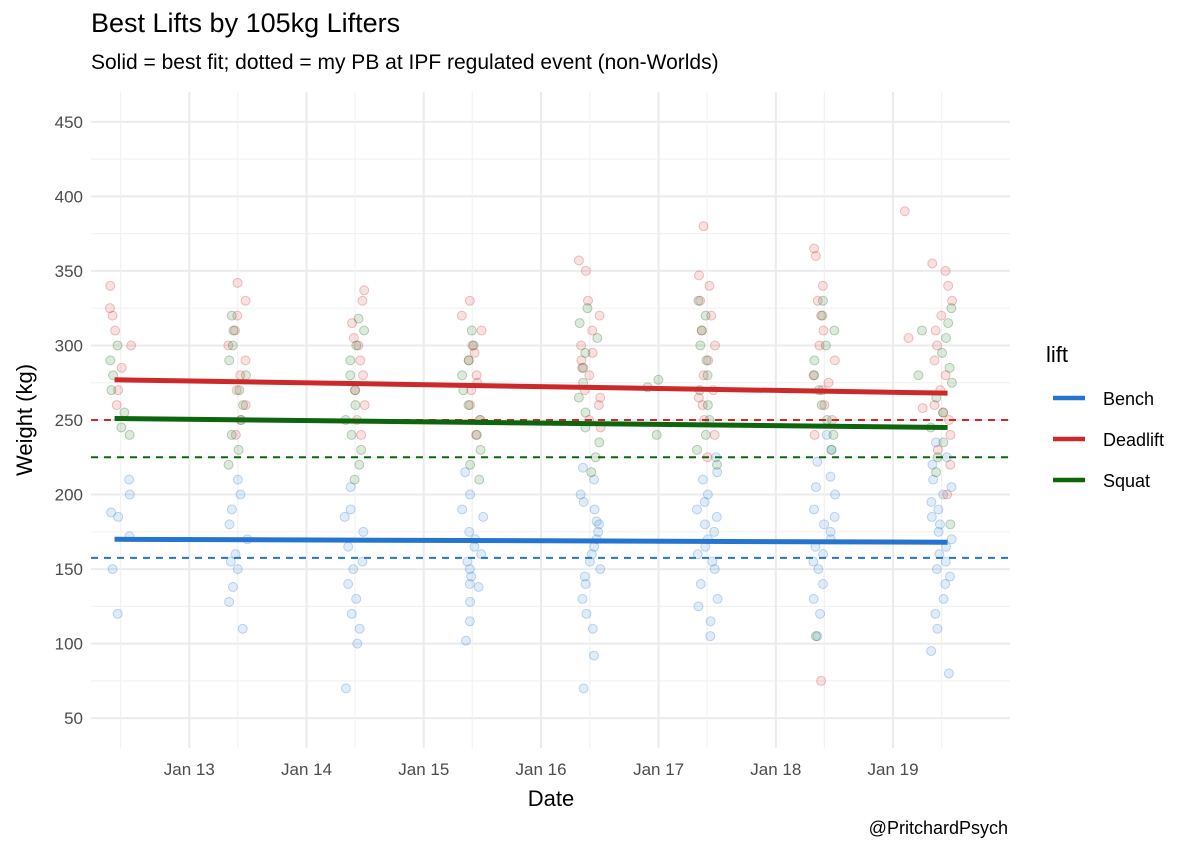 This screenshot has width=1200, height=857. I want to click on y-tick-label: 450, so click(69, 122).